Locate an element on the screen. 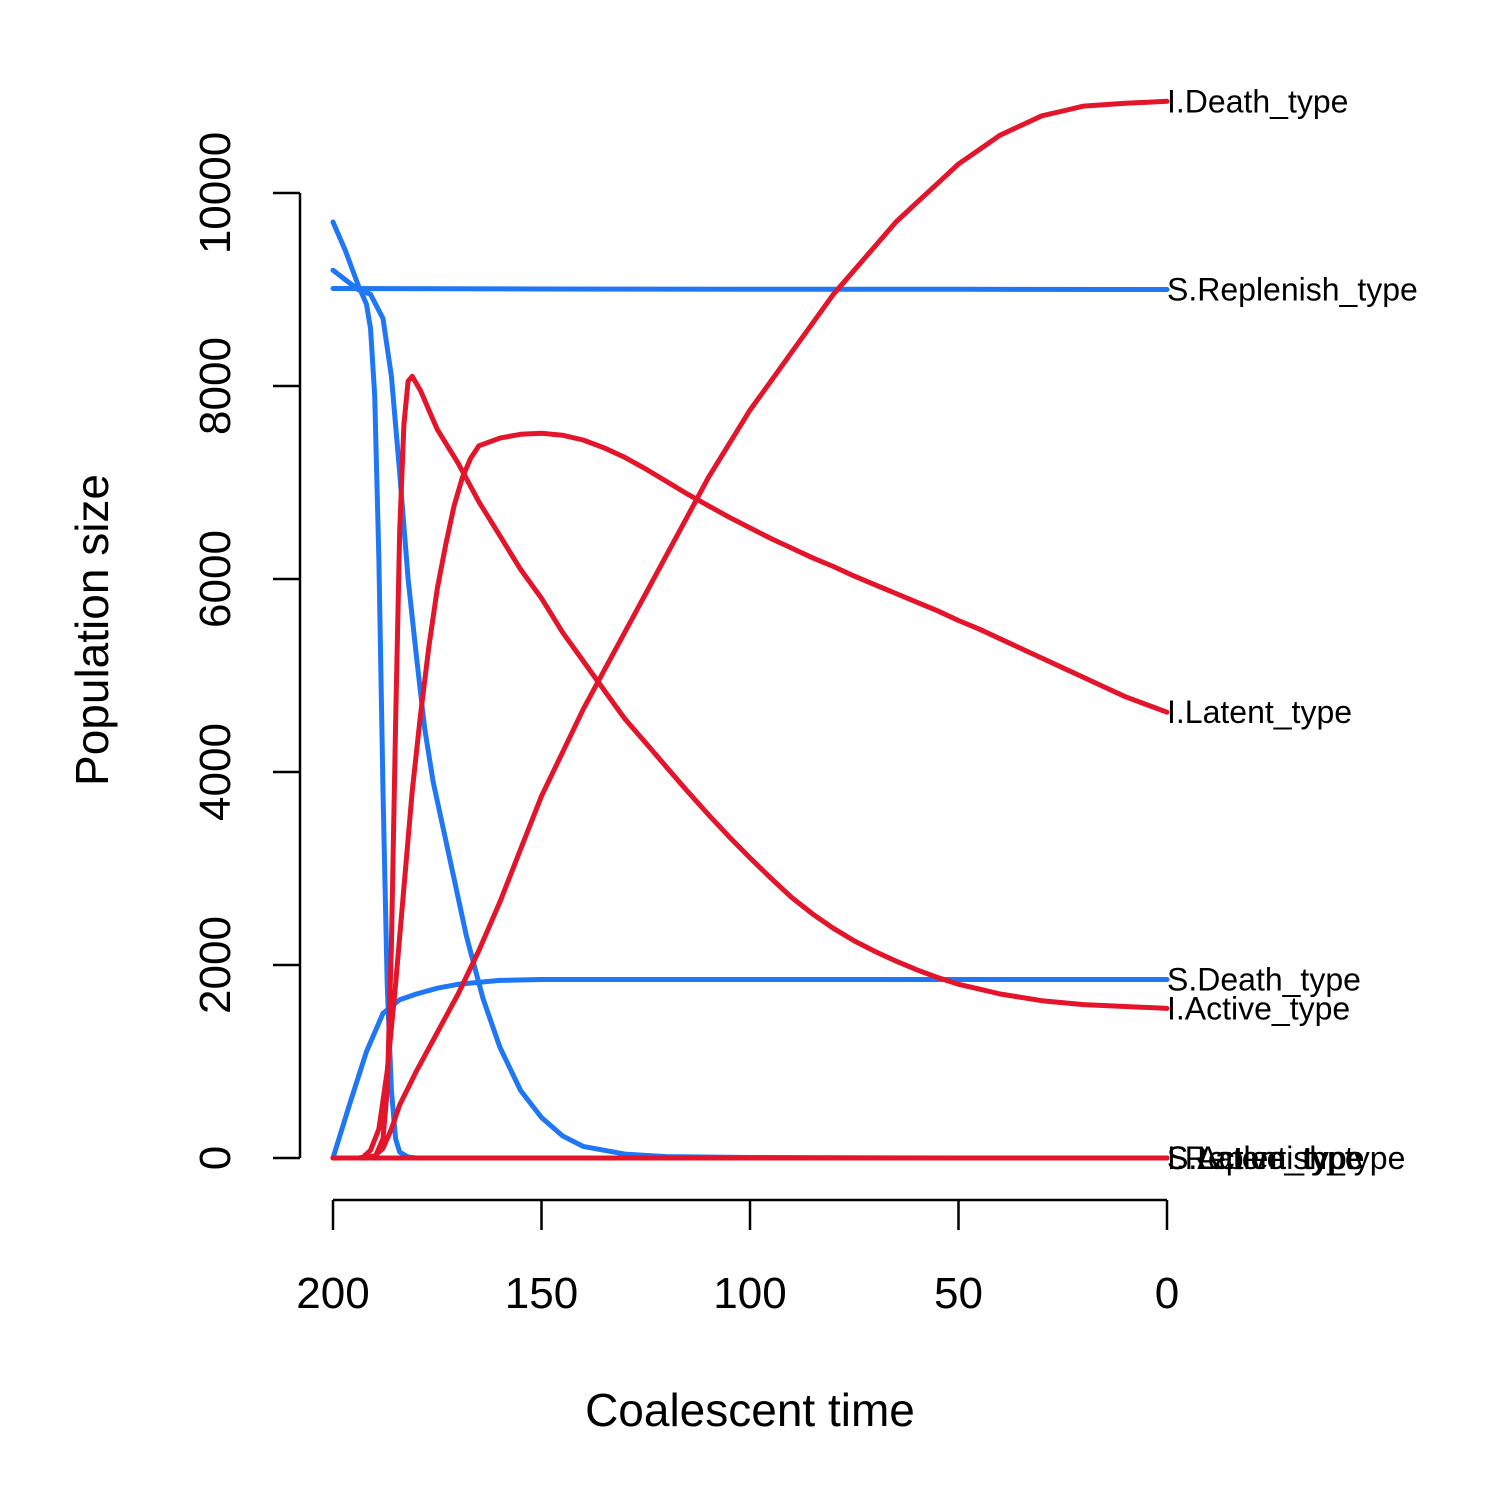  y-tick-label: 8000 is located at coordinates (215, 386).